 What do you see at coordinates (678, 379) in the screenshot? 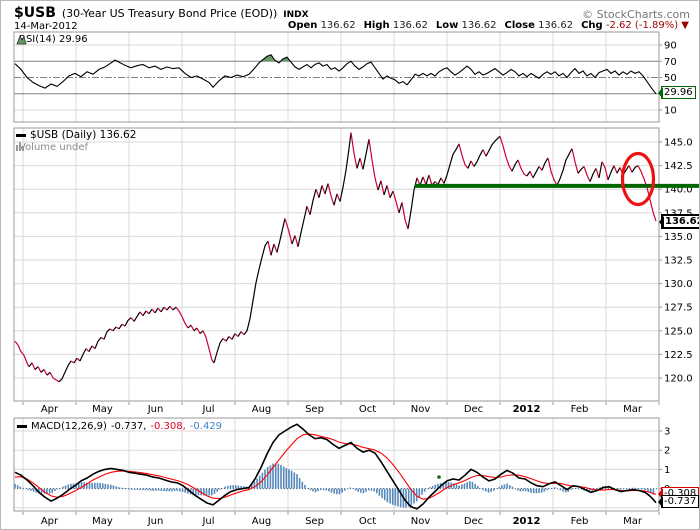
I see `svg-text: 120.0` at bounding box center [678, 379].